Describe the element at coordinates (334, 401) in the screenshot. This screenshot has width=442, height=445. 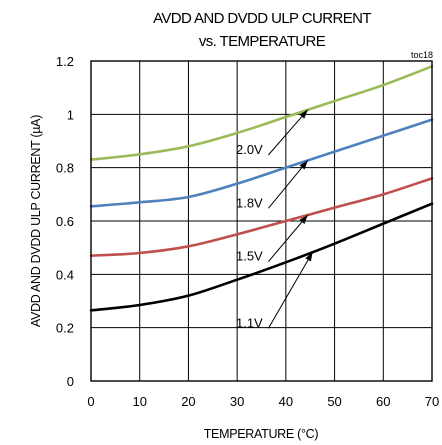
I see `x-tick-label: 50` at that location.